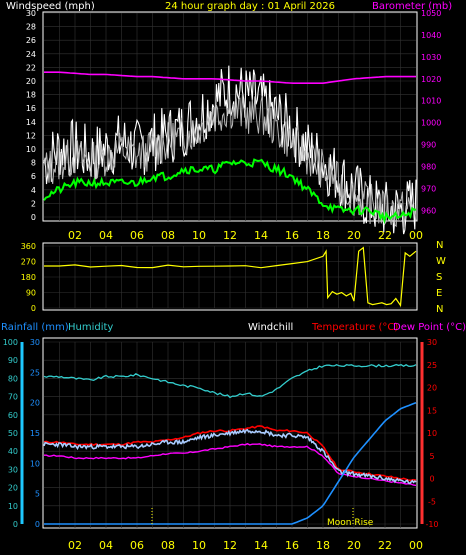 The image size is (466, 555). I want to click on wind-tick-label: 0, so click(33, 217).